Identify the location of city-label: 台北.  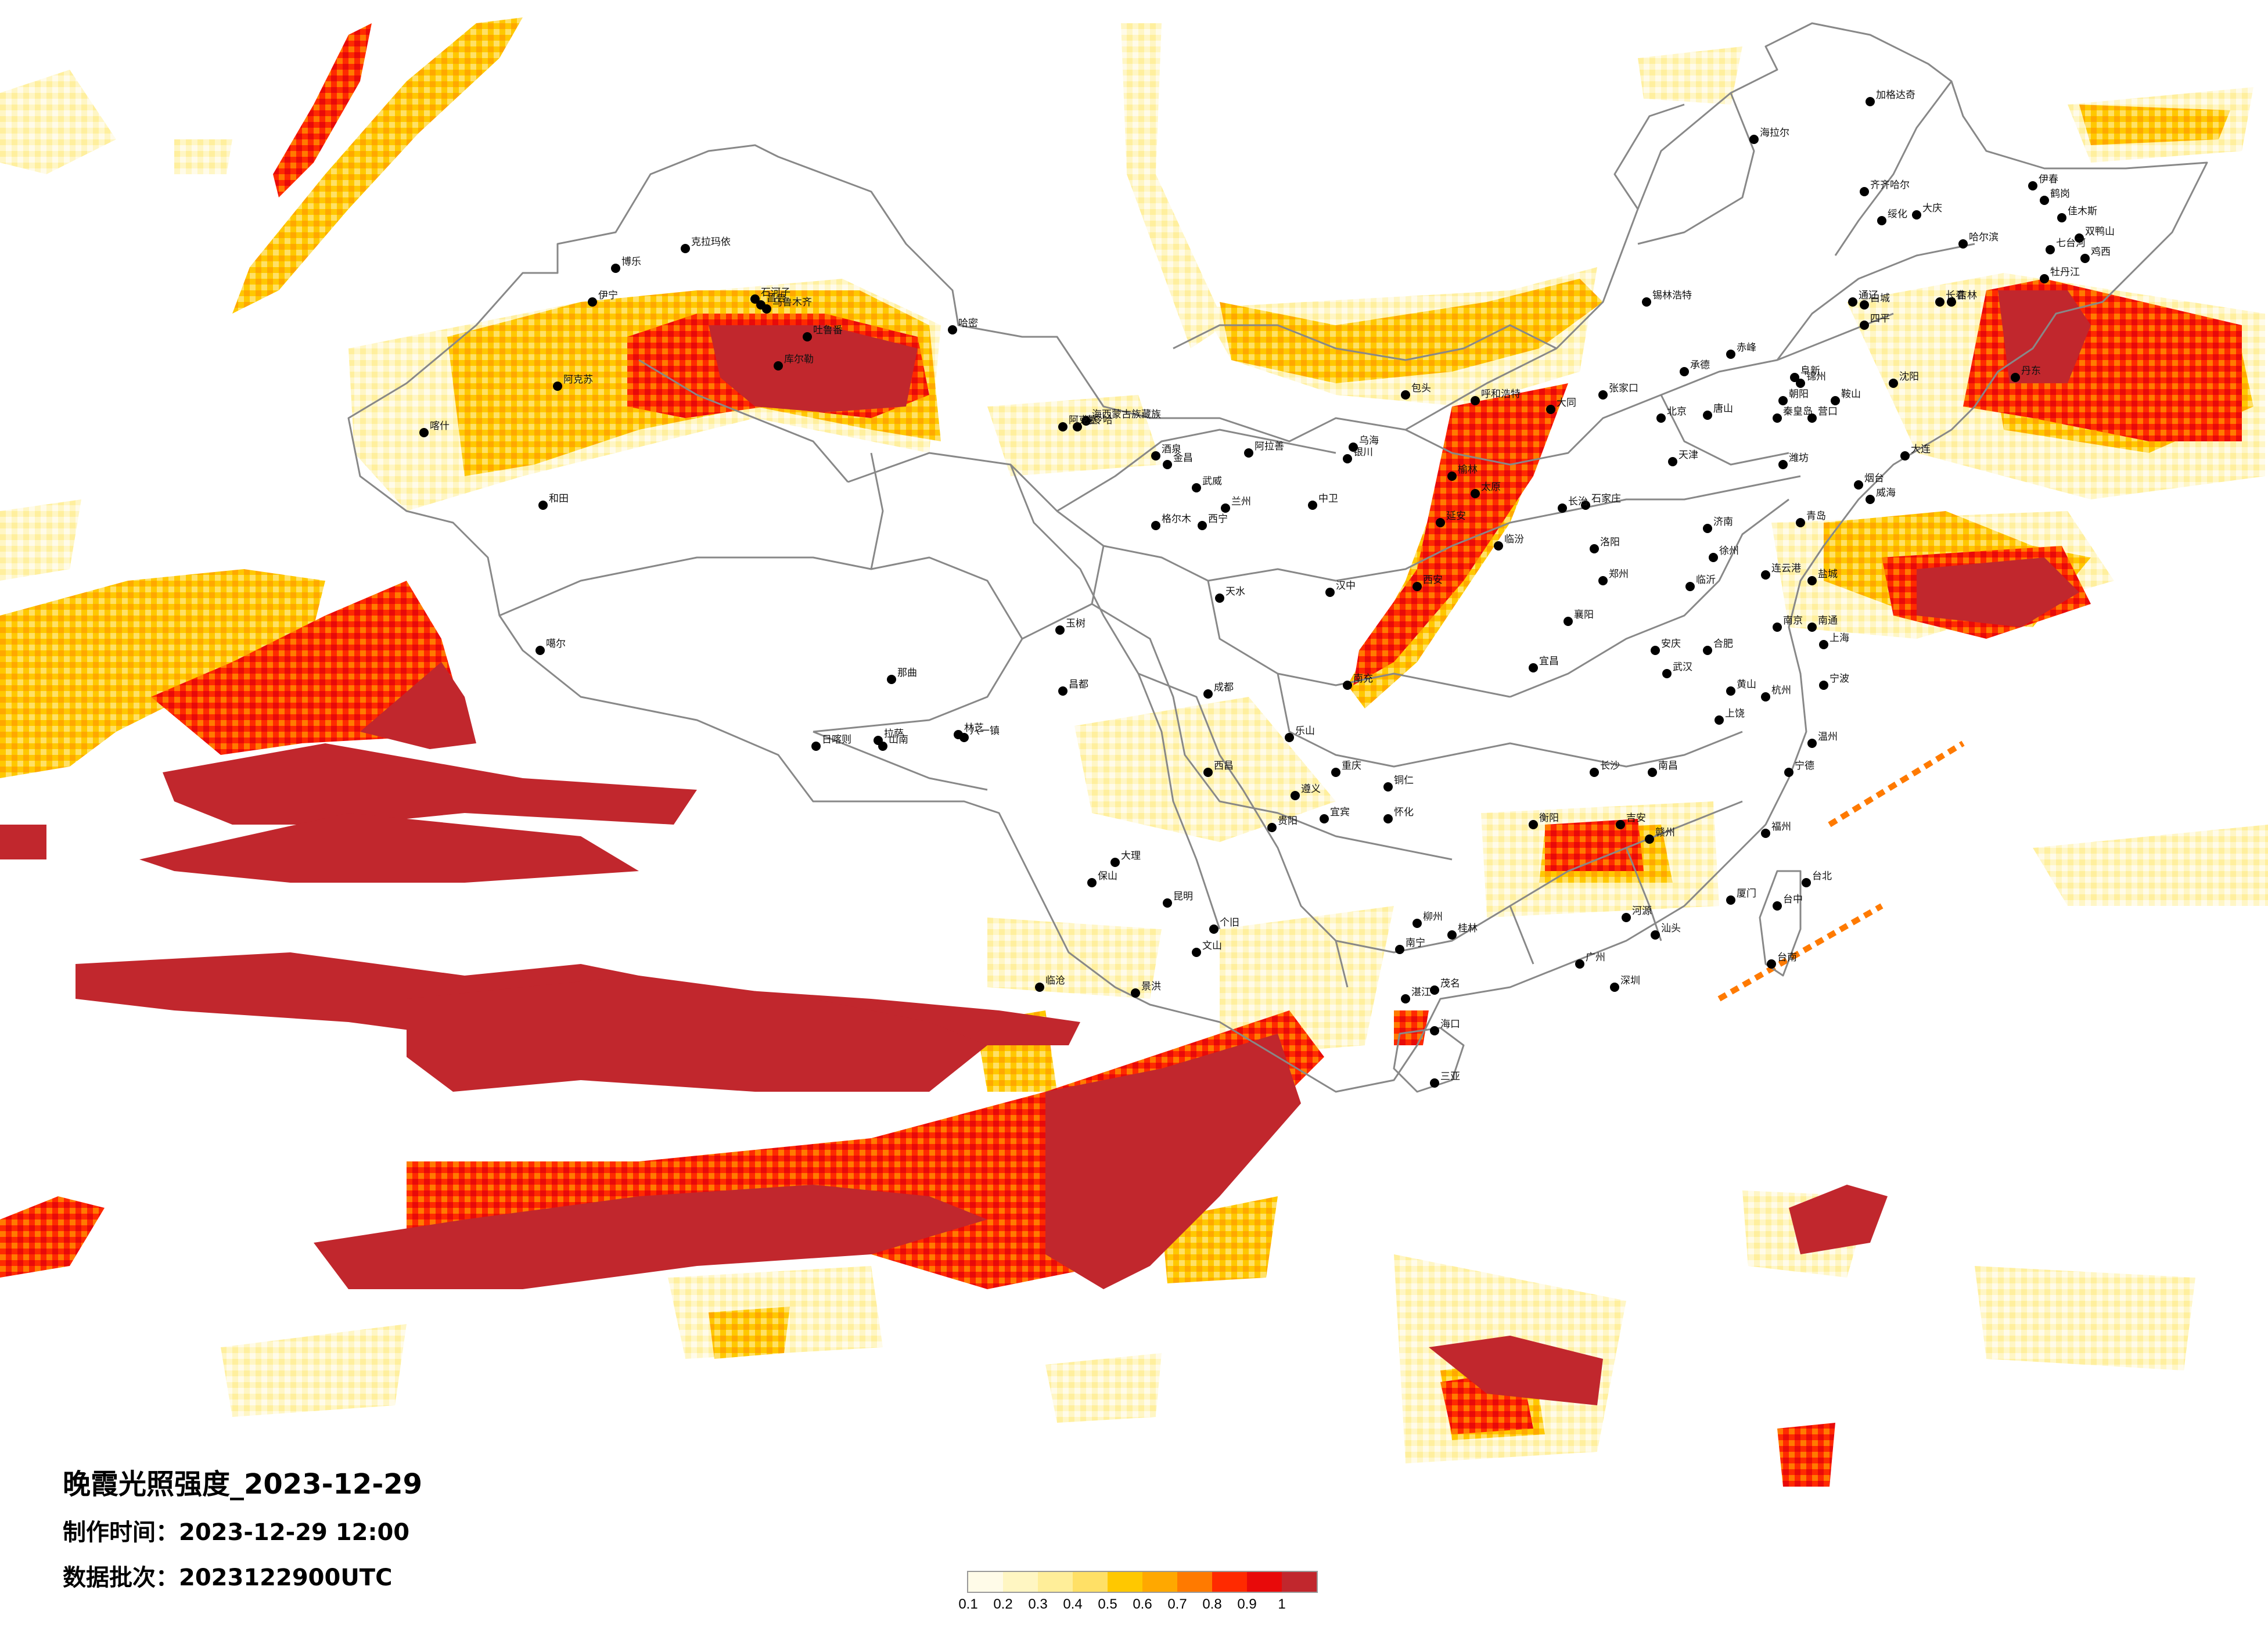
(1822, 876).